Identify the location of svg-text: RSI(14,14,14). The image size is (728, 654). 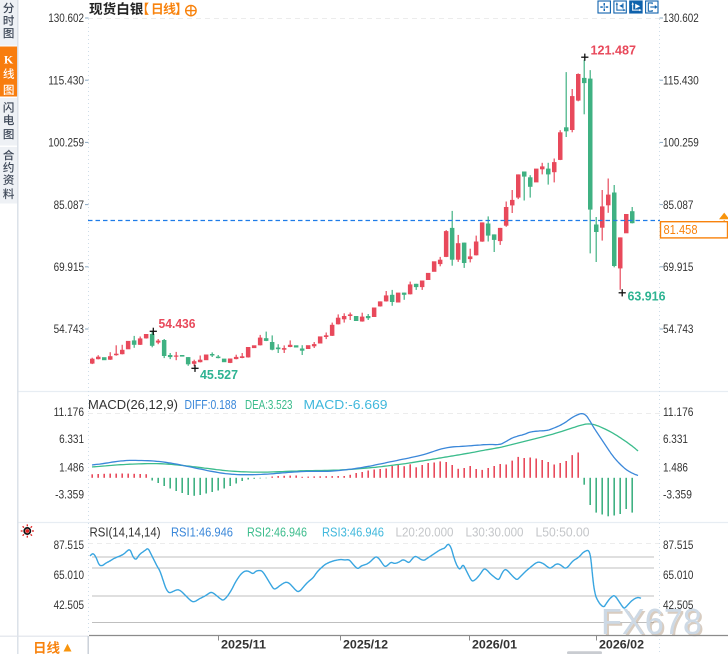
(125, 533).